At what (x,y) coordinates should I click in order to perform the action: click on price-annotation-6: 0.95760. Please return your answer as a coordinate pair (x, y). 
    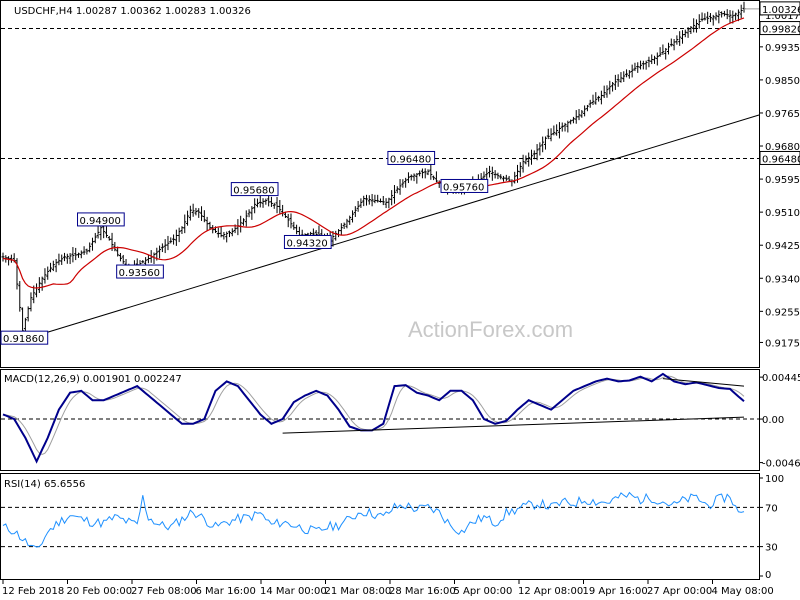
    Looking at the image, I should click on (464, 185).